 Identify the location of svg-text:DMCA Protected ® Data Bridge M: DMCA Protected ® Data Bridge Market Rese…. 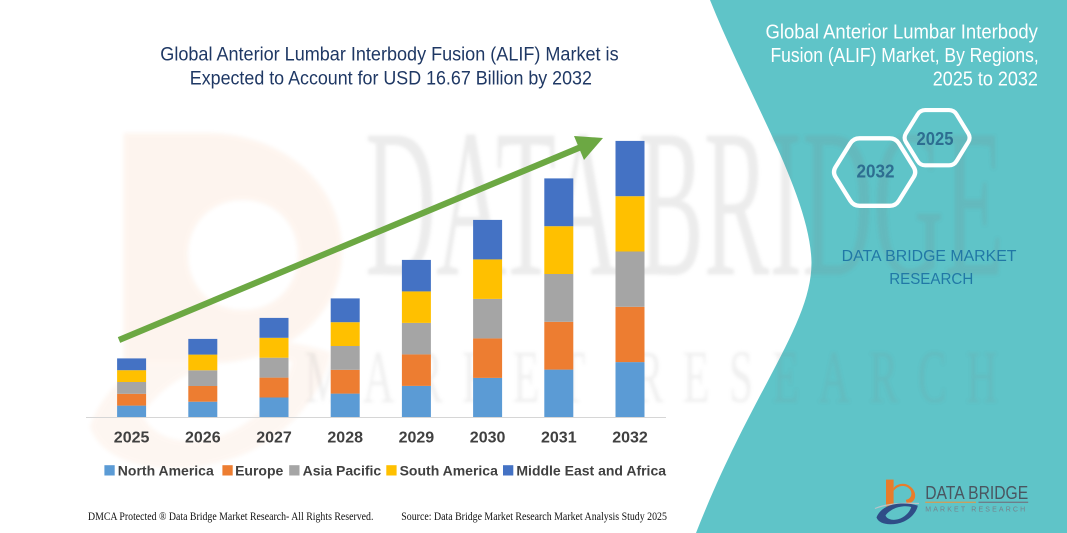
(230, 516).